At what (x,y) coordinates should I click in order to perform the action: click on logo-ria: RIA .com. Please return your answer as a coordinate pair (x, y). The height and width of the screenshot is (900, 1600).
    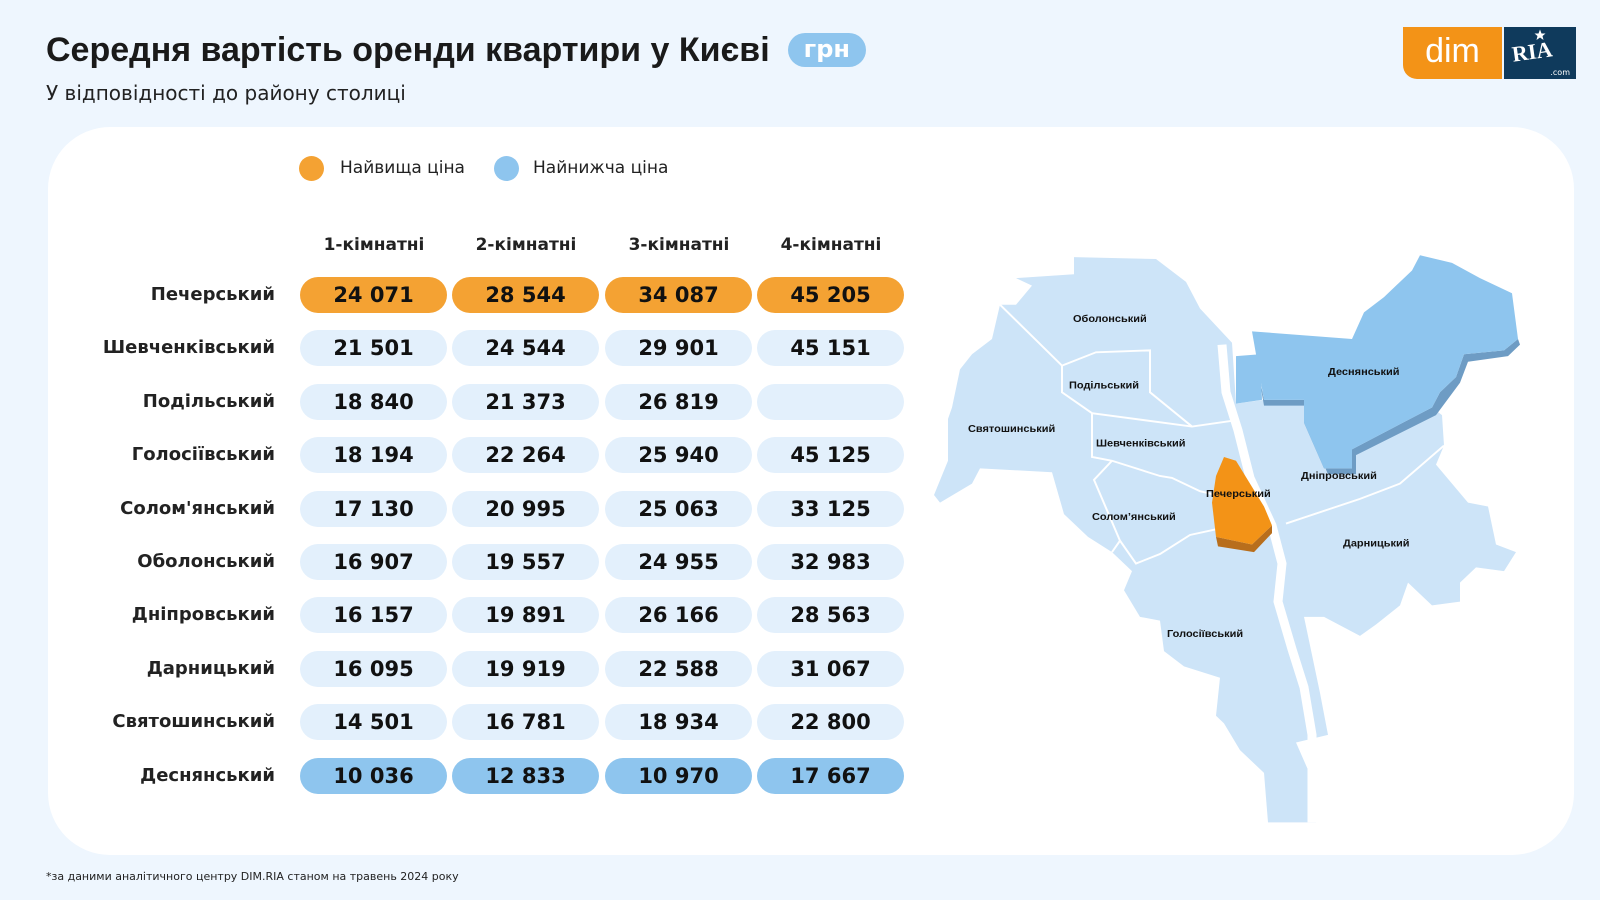
    Looking at the image, I should click on (1540, 53).